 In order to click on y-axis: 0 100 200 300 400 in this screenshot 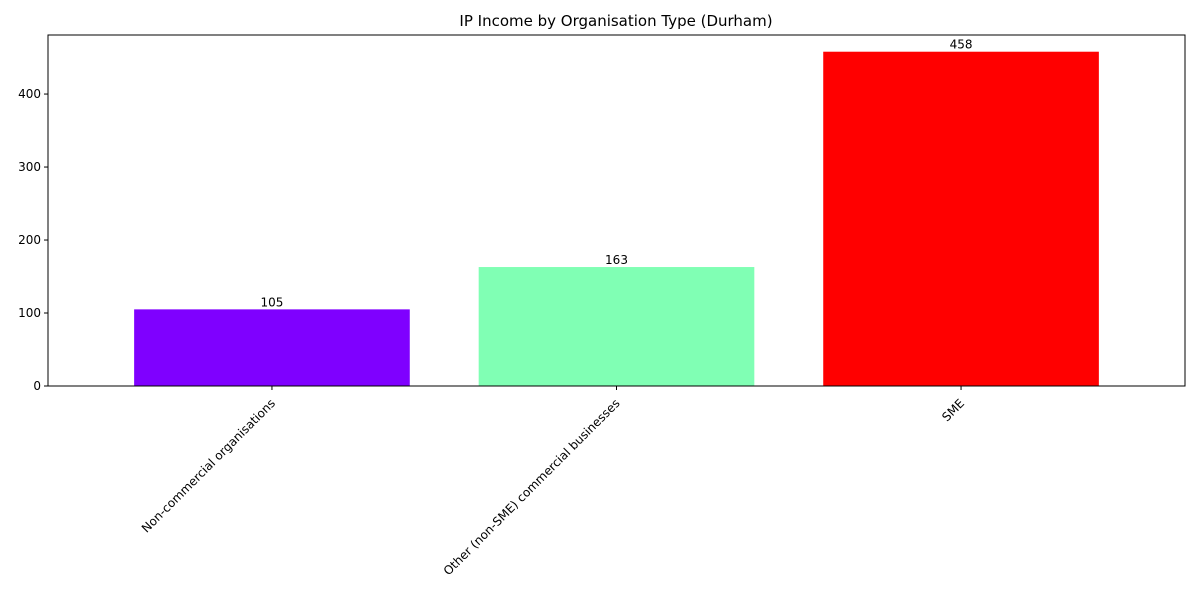, I will do `click(33, 240)`.